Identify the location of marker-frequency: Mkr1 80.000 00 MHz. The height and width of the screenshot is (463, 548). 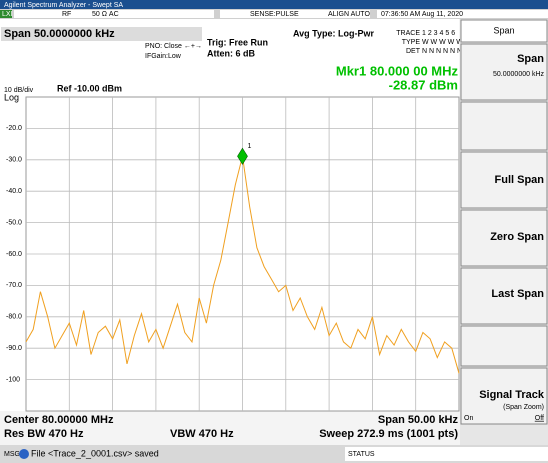
(397, 70).